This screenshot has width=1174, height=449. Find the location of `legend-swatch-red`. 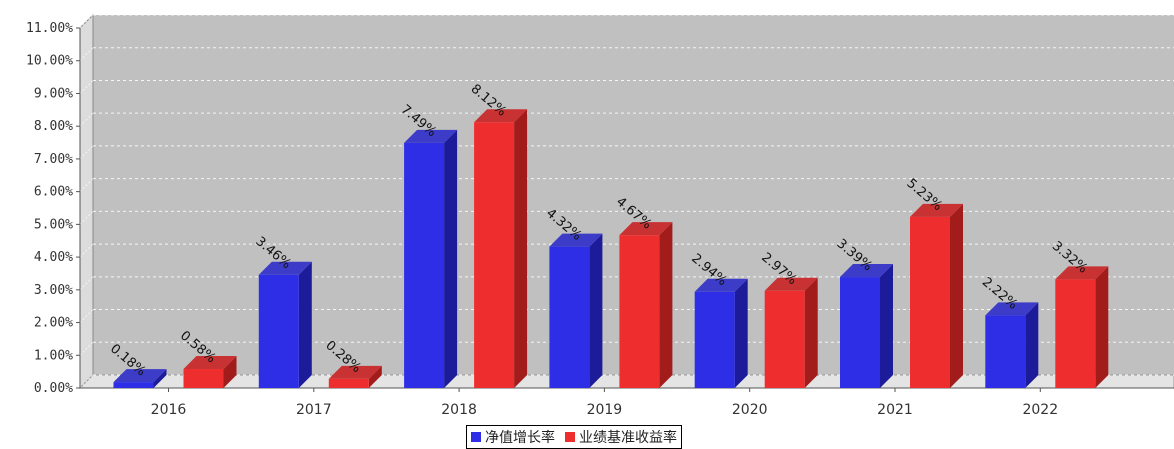

legend-swatch-red is located at coordinates (570, 437).